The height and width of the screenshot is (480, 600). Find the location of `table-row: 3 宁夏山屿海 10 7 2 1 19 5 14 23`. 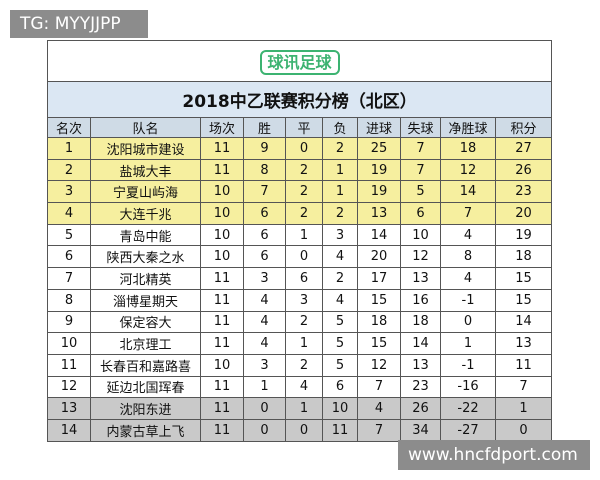

table-row: 3 宁夏山屿海 10 7 2 1 19 5 14 23 is located at coordinates (300, 192).